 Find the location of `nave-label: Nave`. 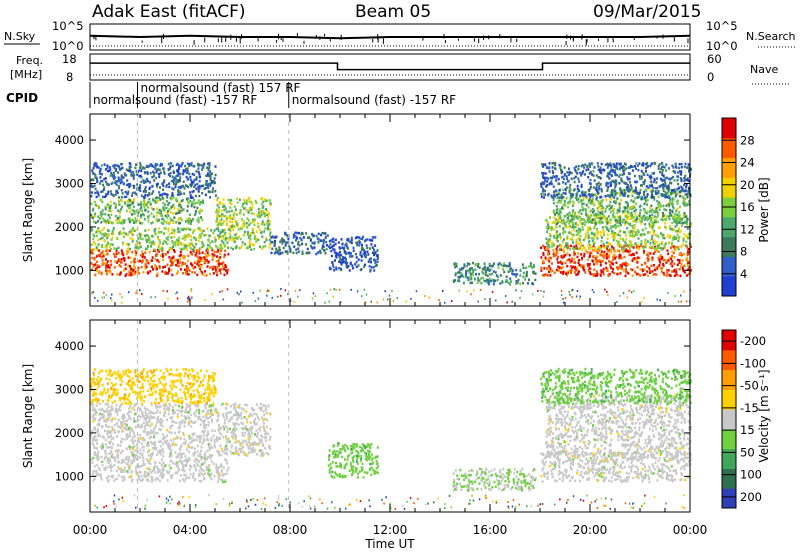

nave-label: Nave is located at coordinates (764, 69).